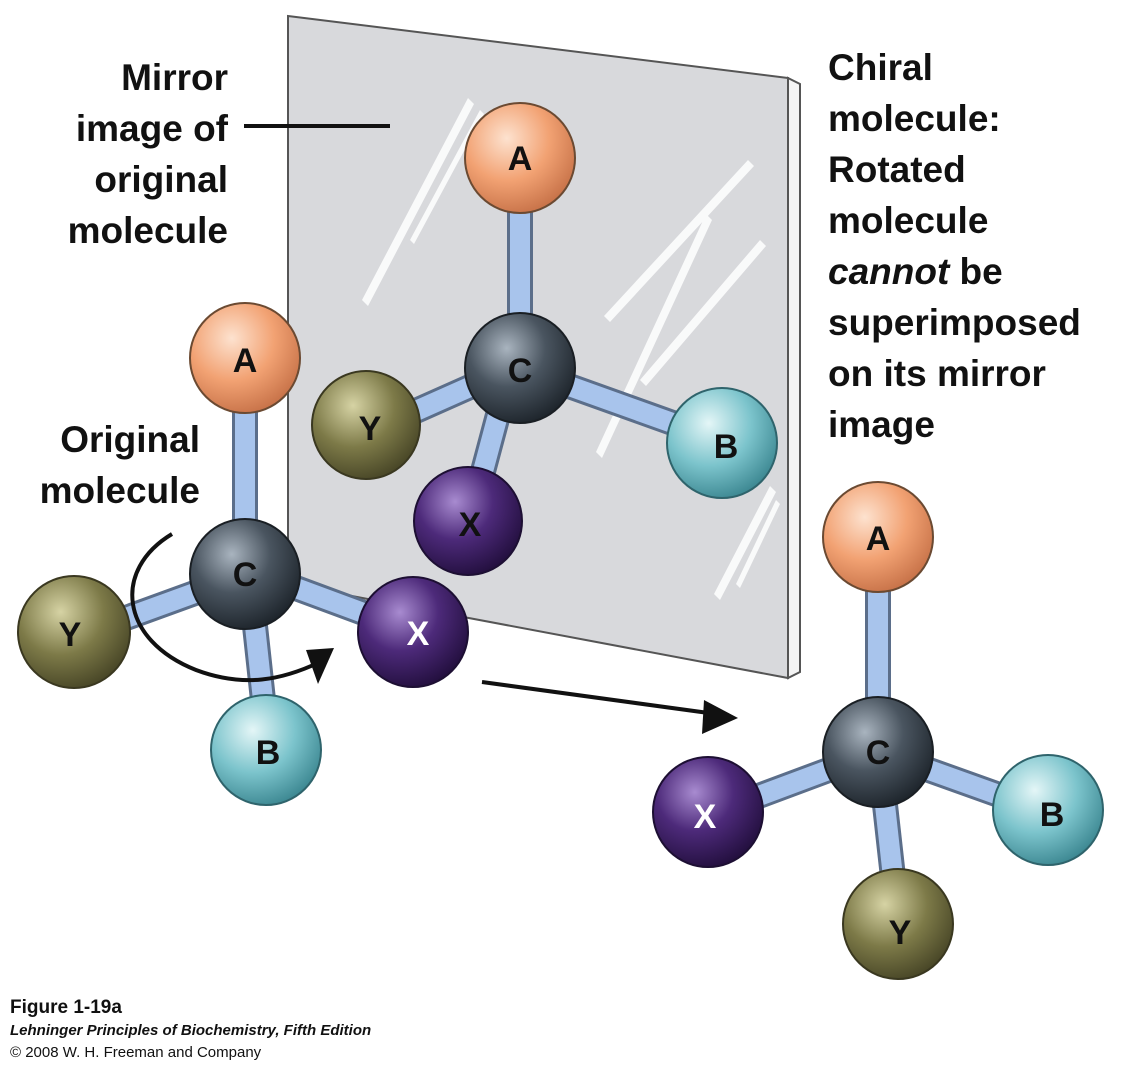 The image size is (1132, 1074). I want to click on transform-arrow, so click(599, 698).